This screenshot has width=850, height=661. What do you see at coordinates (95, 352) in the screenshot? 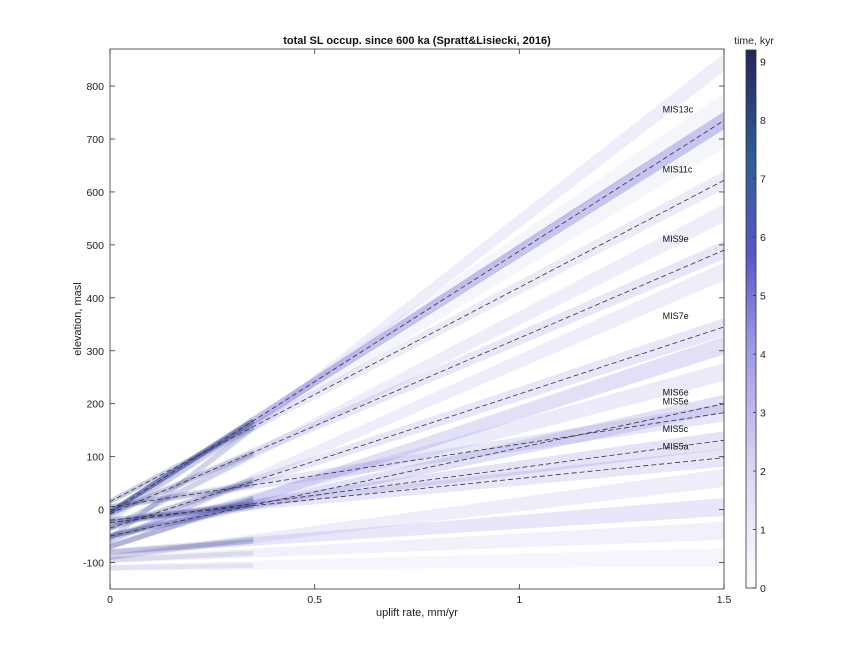
I see `y-tick-label: 300` at bounding box center [95, 352].